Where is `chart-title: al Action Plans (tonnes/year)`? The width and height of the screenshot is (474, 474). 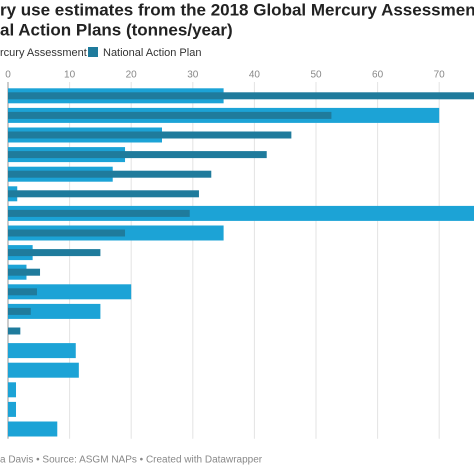
chart-title: al Action Plans (tonnes/year) is located at coordinates (116, 29).